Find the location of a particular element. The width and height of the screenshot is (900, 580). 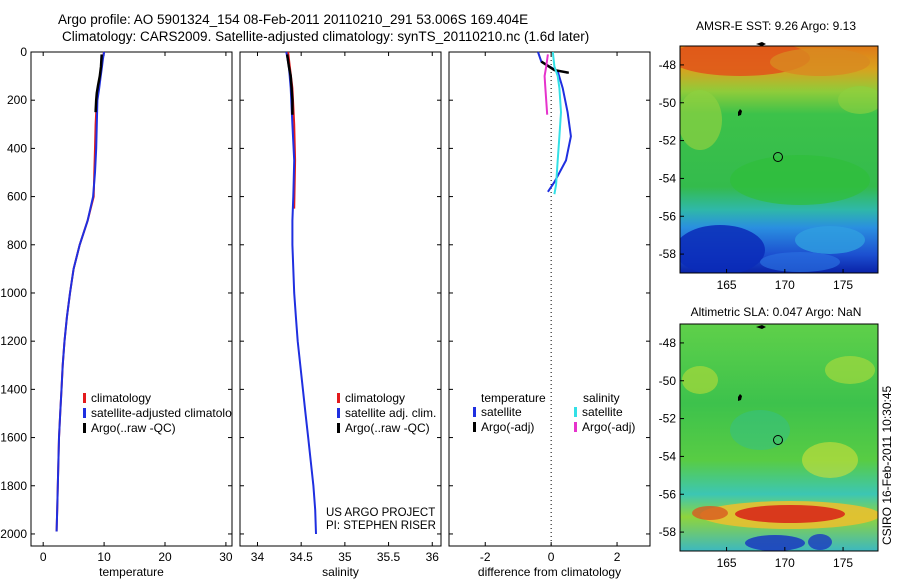

y-tick-label: 0 is located at coordinates (23, 52).